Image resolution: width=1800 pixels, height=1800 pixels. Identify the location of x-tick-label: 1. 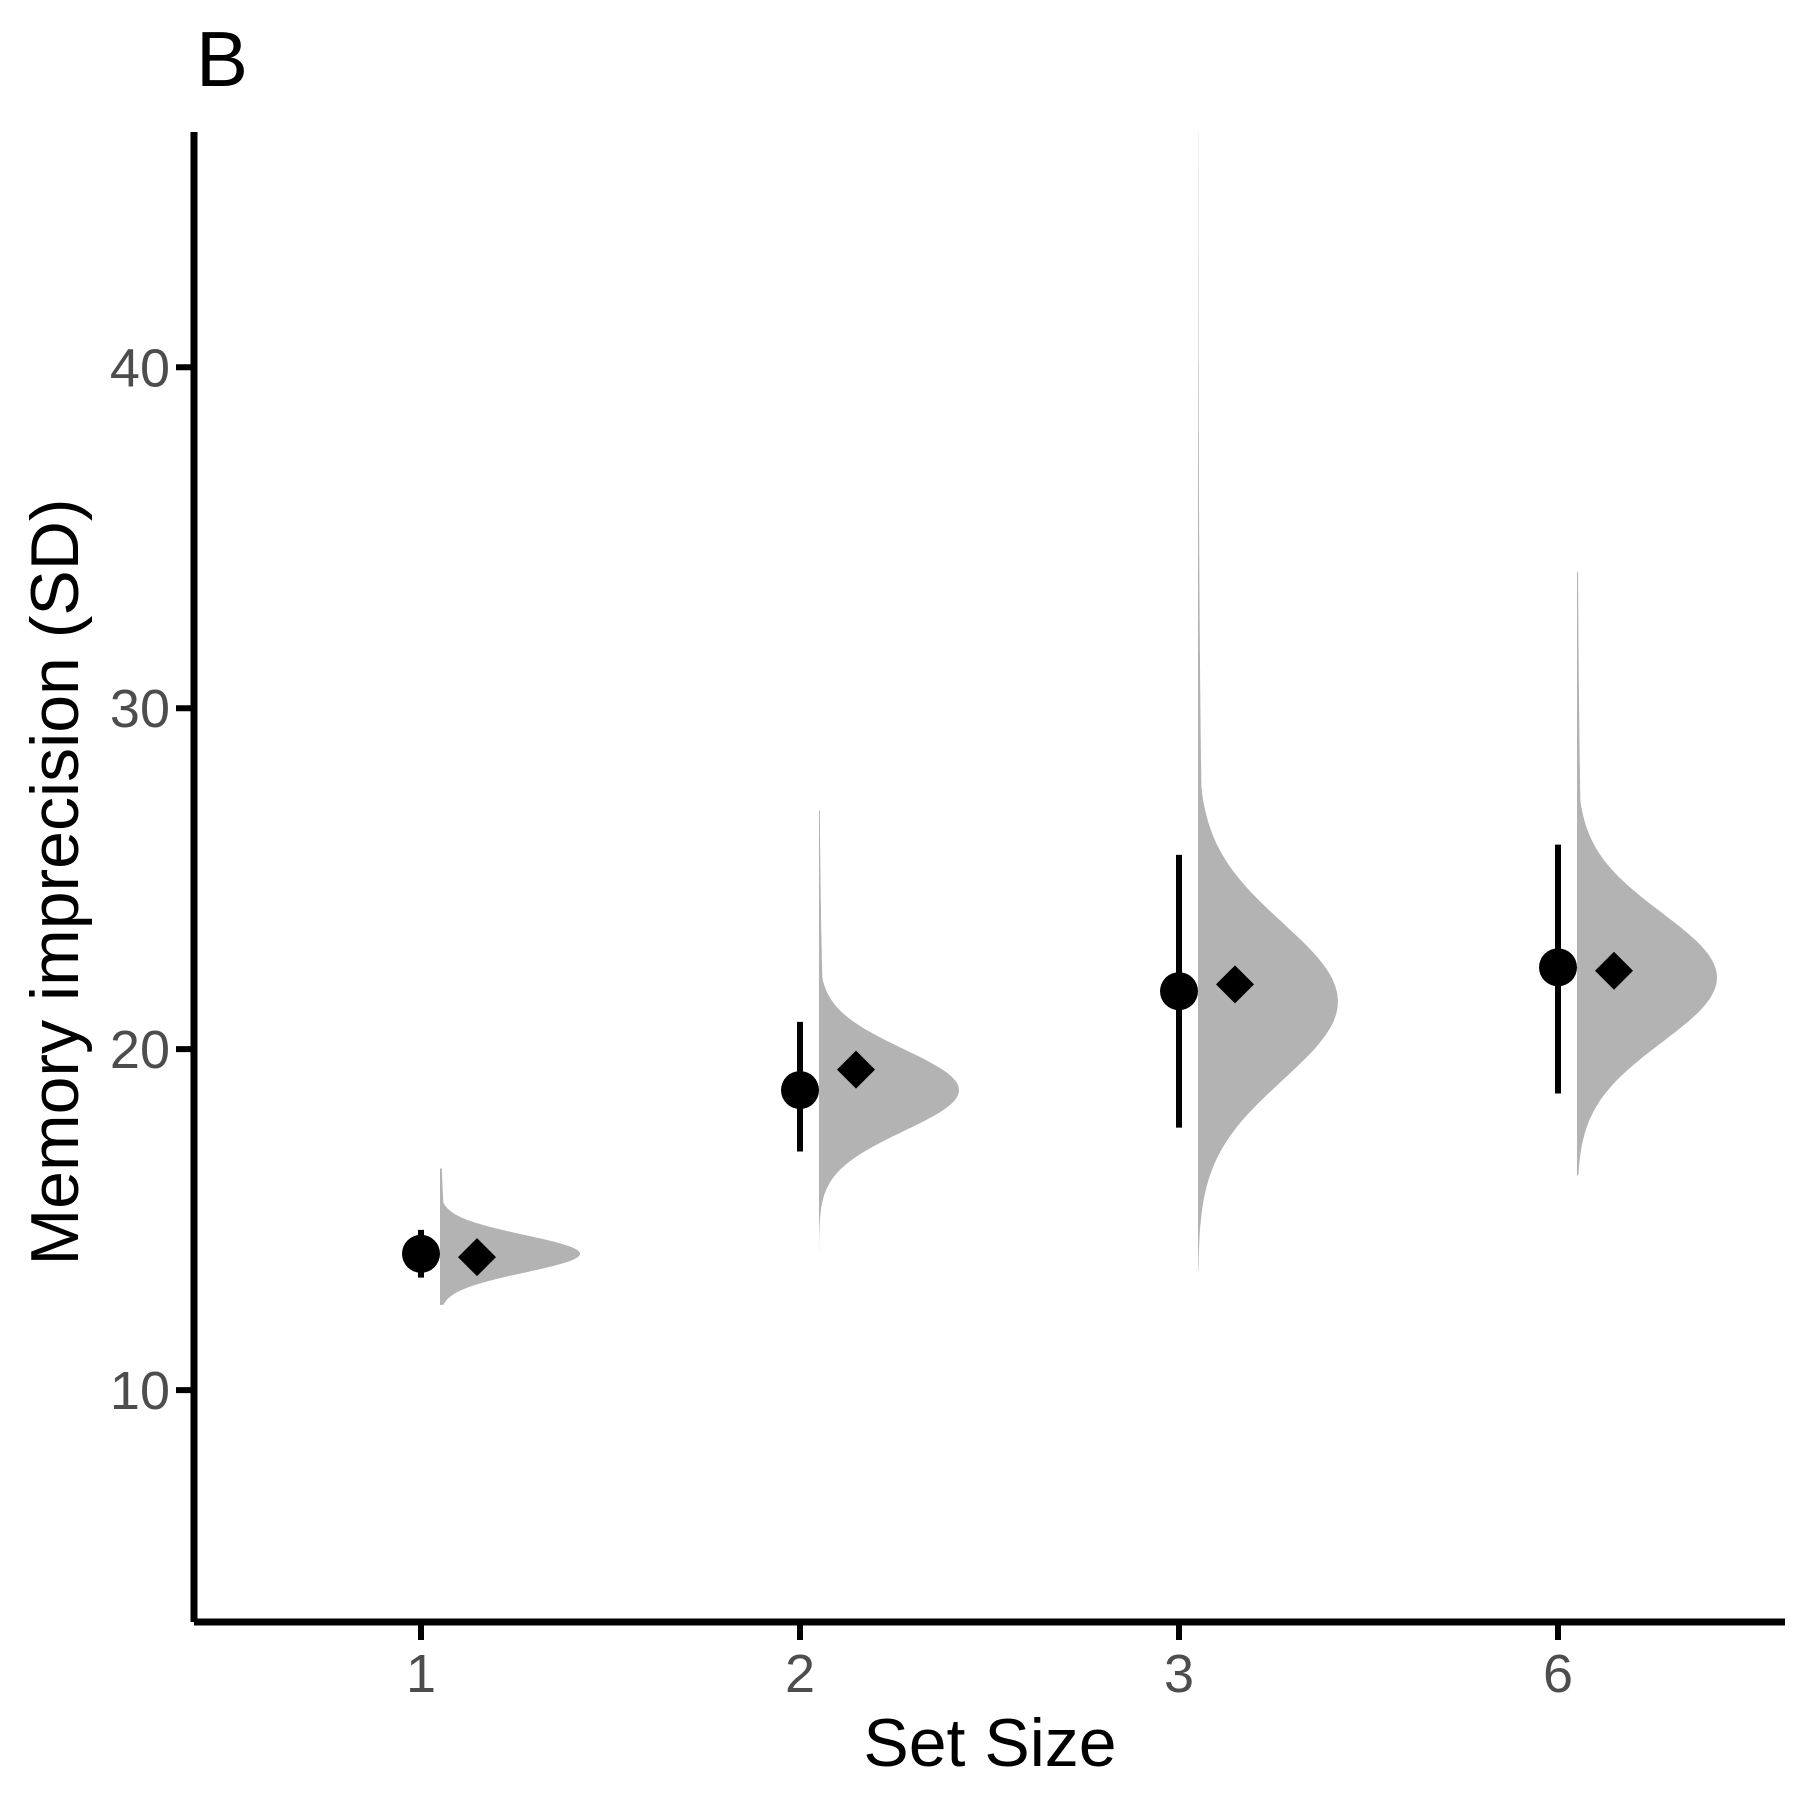
(421, 1674).